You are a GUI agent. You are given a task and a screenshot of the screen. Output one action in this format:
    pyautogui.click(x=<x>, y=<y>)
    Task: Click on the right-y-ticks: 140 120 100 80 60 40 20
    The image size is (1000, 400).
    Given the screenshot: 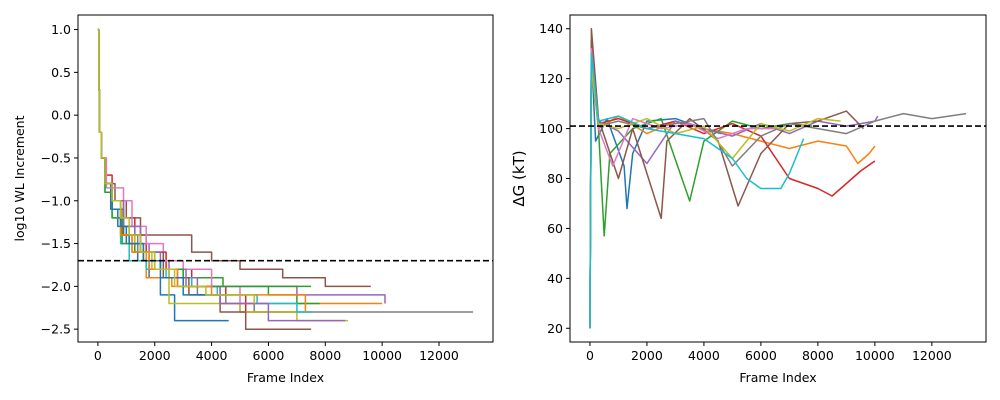 What is the action you would take?
    pyautogui.click(x=554, y=178)
    